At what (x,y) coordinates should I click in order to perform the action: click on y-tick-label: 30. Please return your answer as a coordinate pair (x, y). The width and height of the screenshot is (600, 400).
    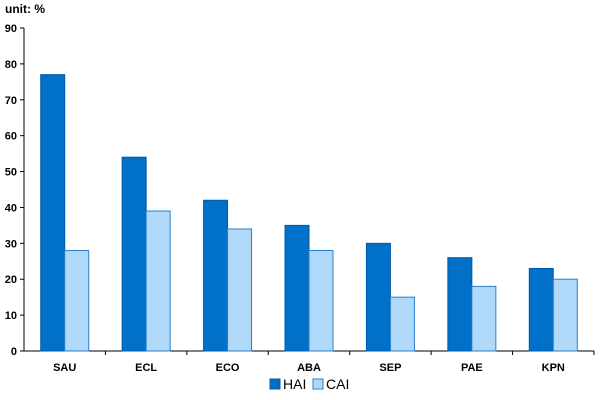
    Looking at the image, I should click on (11, 244).